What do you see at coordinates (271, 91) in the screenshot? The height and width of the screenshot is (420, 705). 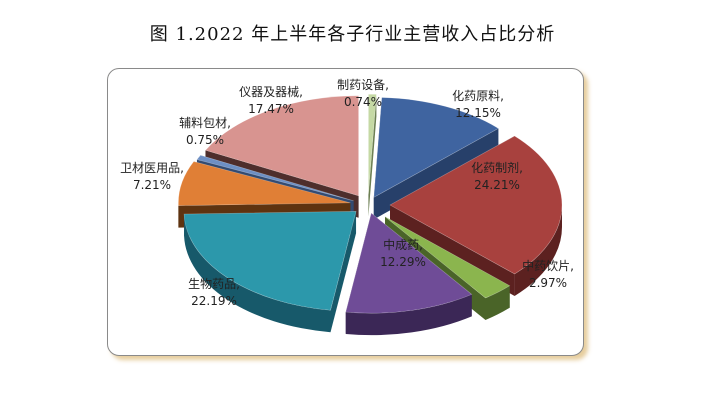 I see `slice-name-label: 仪器及器械,` at bounding box center [271, 91].